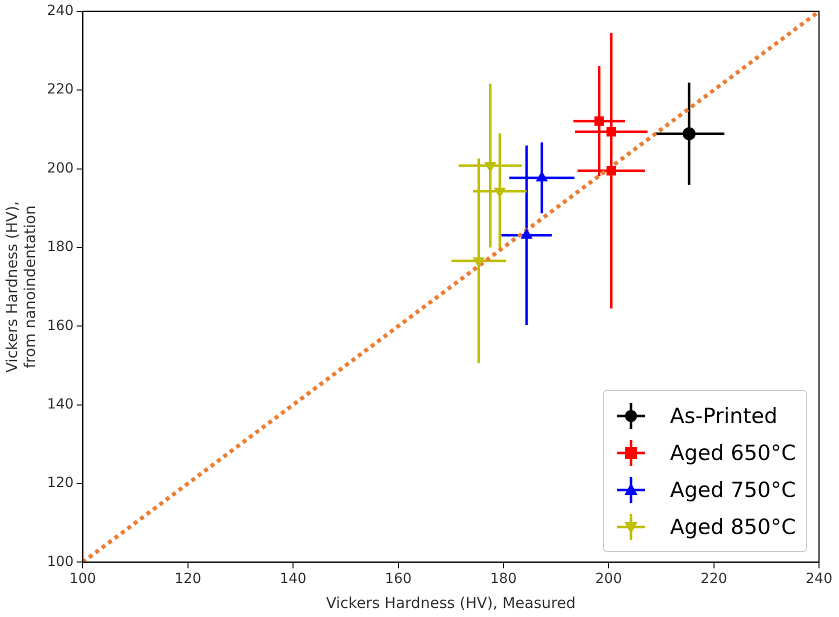 Image resolution: width=839 pixels, height=617 pixels. I want to click on y-tick-label: 240, so click(60, 11).